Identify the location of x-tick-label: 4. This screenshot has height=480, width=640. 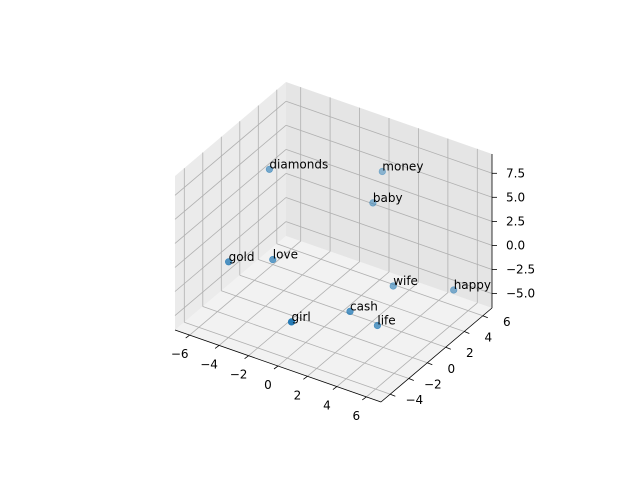
(327, 406).